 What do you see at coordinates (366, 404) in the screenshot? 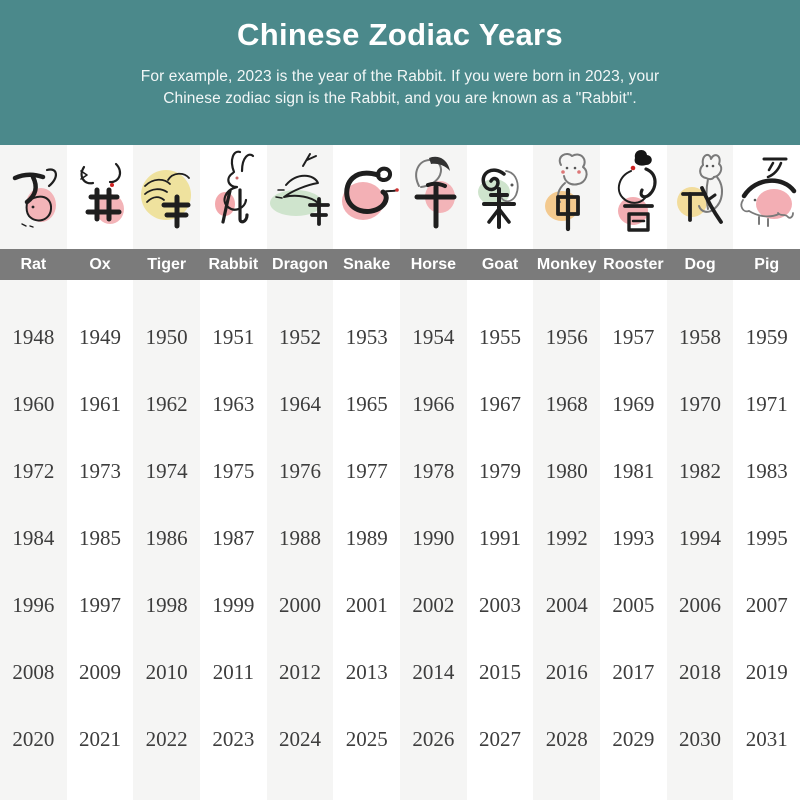
I see `year-cell: 1965` at bounding box center [366, 404].